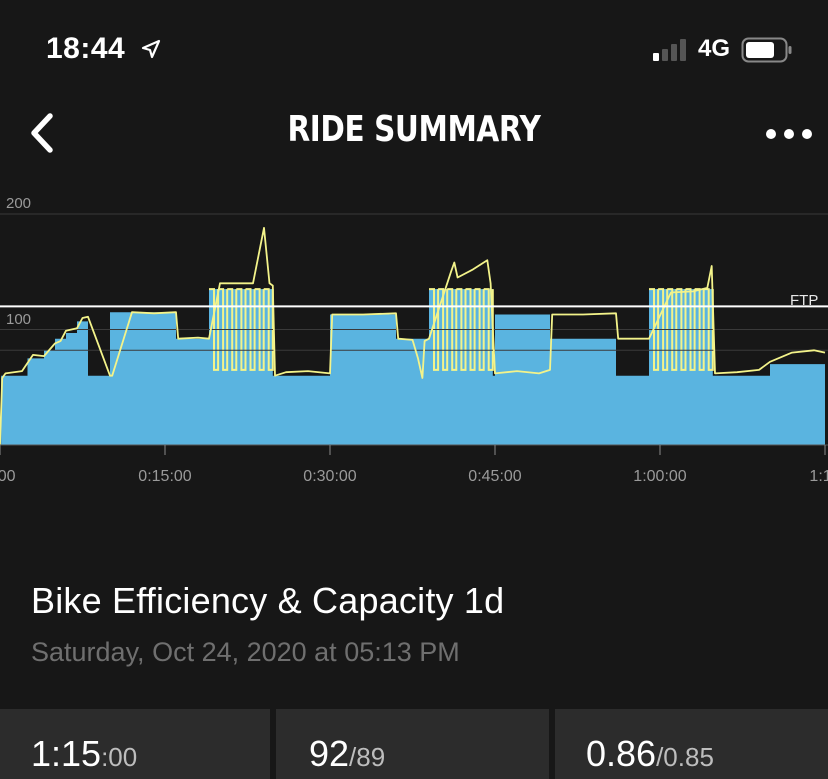 This screenshot has width=828, height=779. I want to click on x-tick-label-1:15: 1:15, so click(818, 476).